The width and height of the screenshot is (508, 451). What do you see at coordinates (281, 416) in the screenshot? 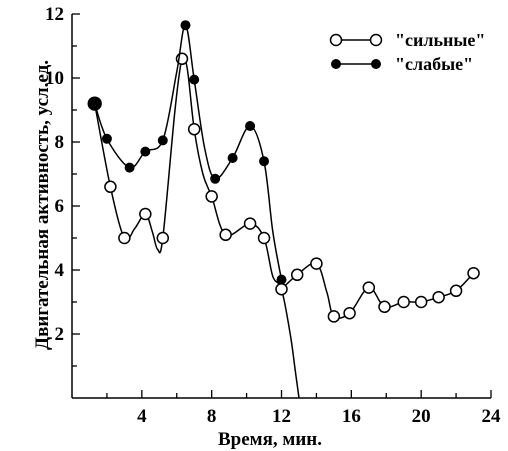
I see `x-tick-label: 12` at bounding box center [281, 416].